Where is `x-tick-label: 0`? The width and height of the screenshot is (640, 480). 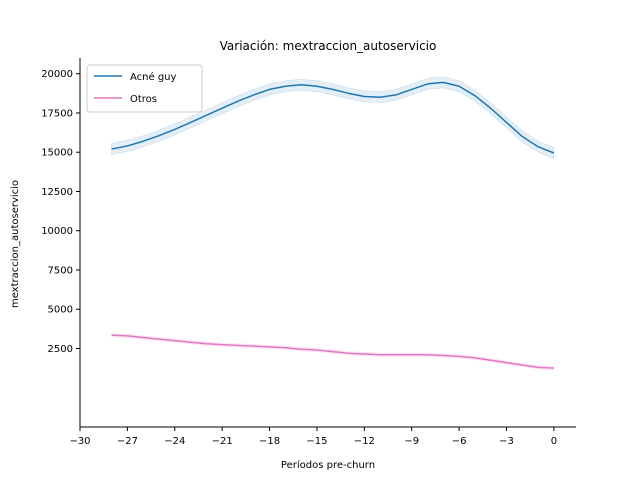 x-tick-label: 0 is located at coordinates (554, 441).